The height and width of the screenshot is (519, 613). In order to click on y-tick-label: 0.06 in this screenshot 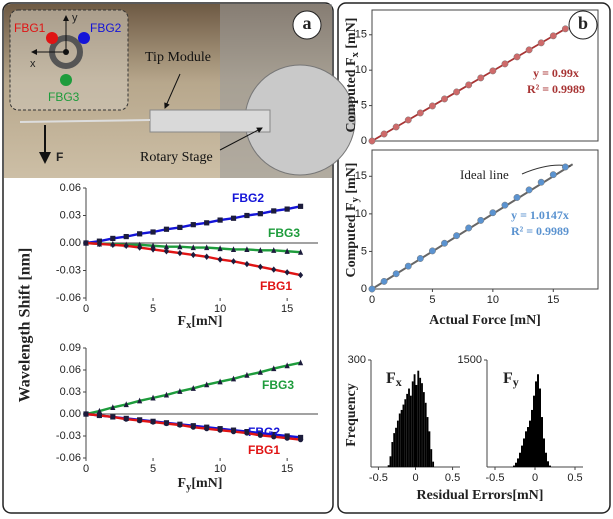, I will do `click(70, 370)`.